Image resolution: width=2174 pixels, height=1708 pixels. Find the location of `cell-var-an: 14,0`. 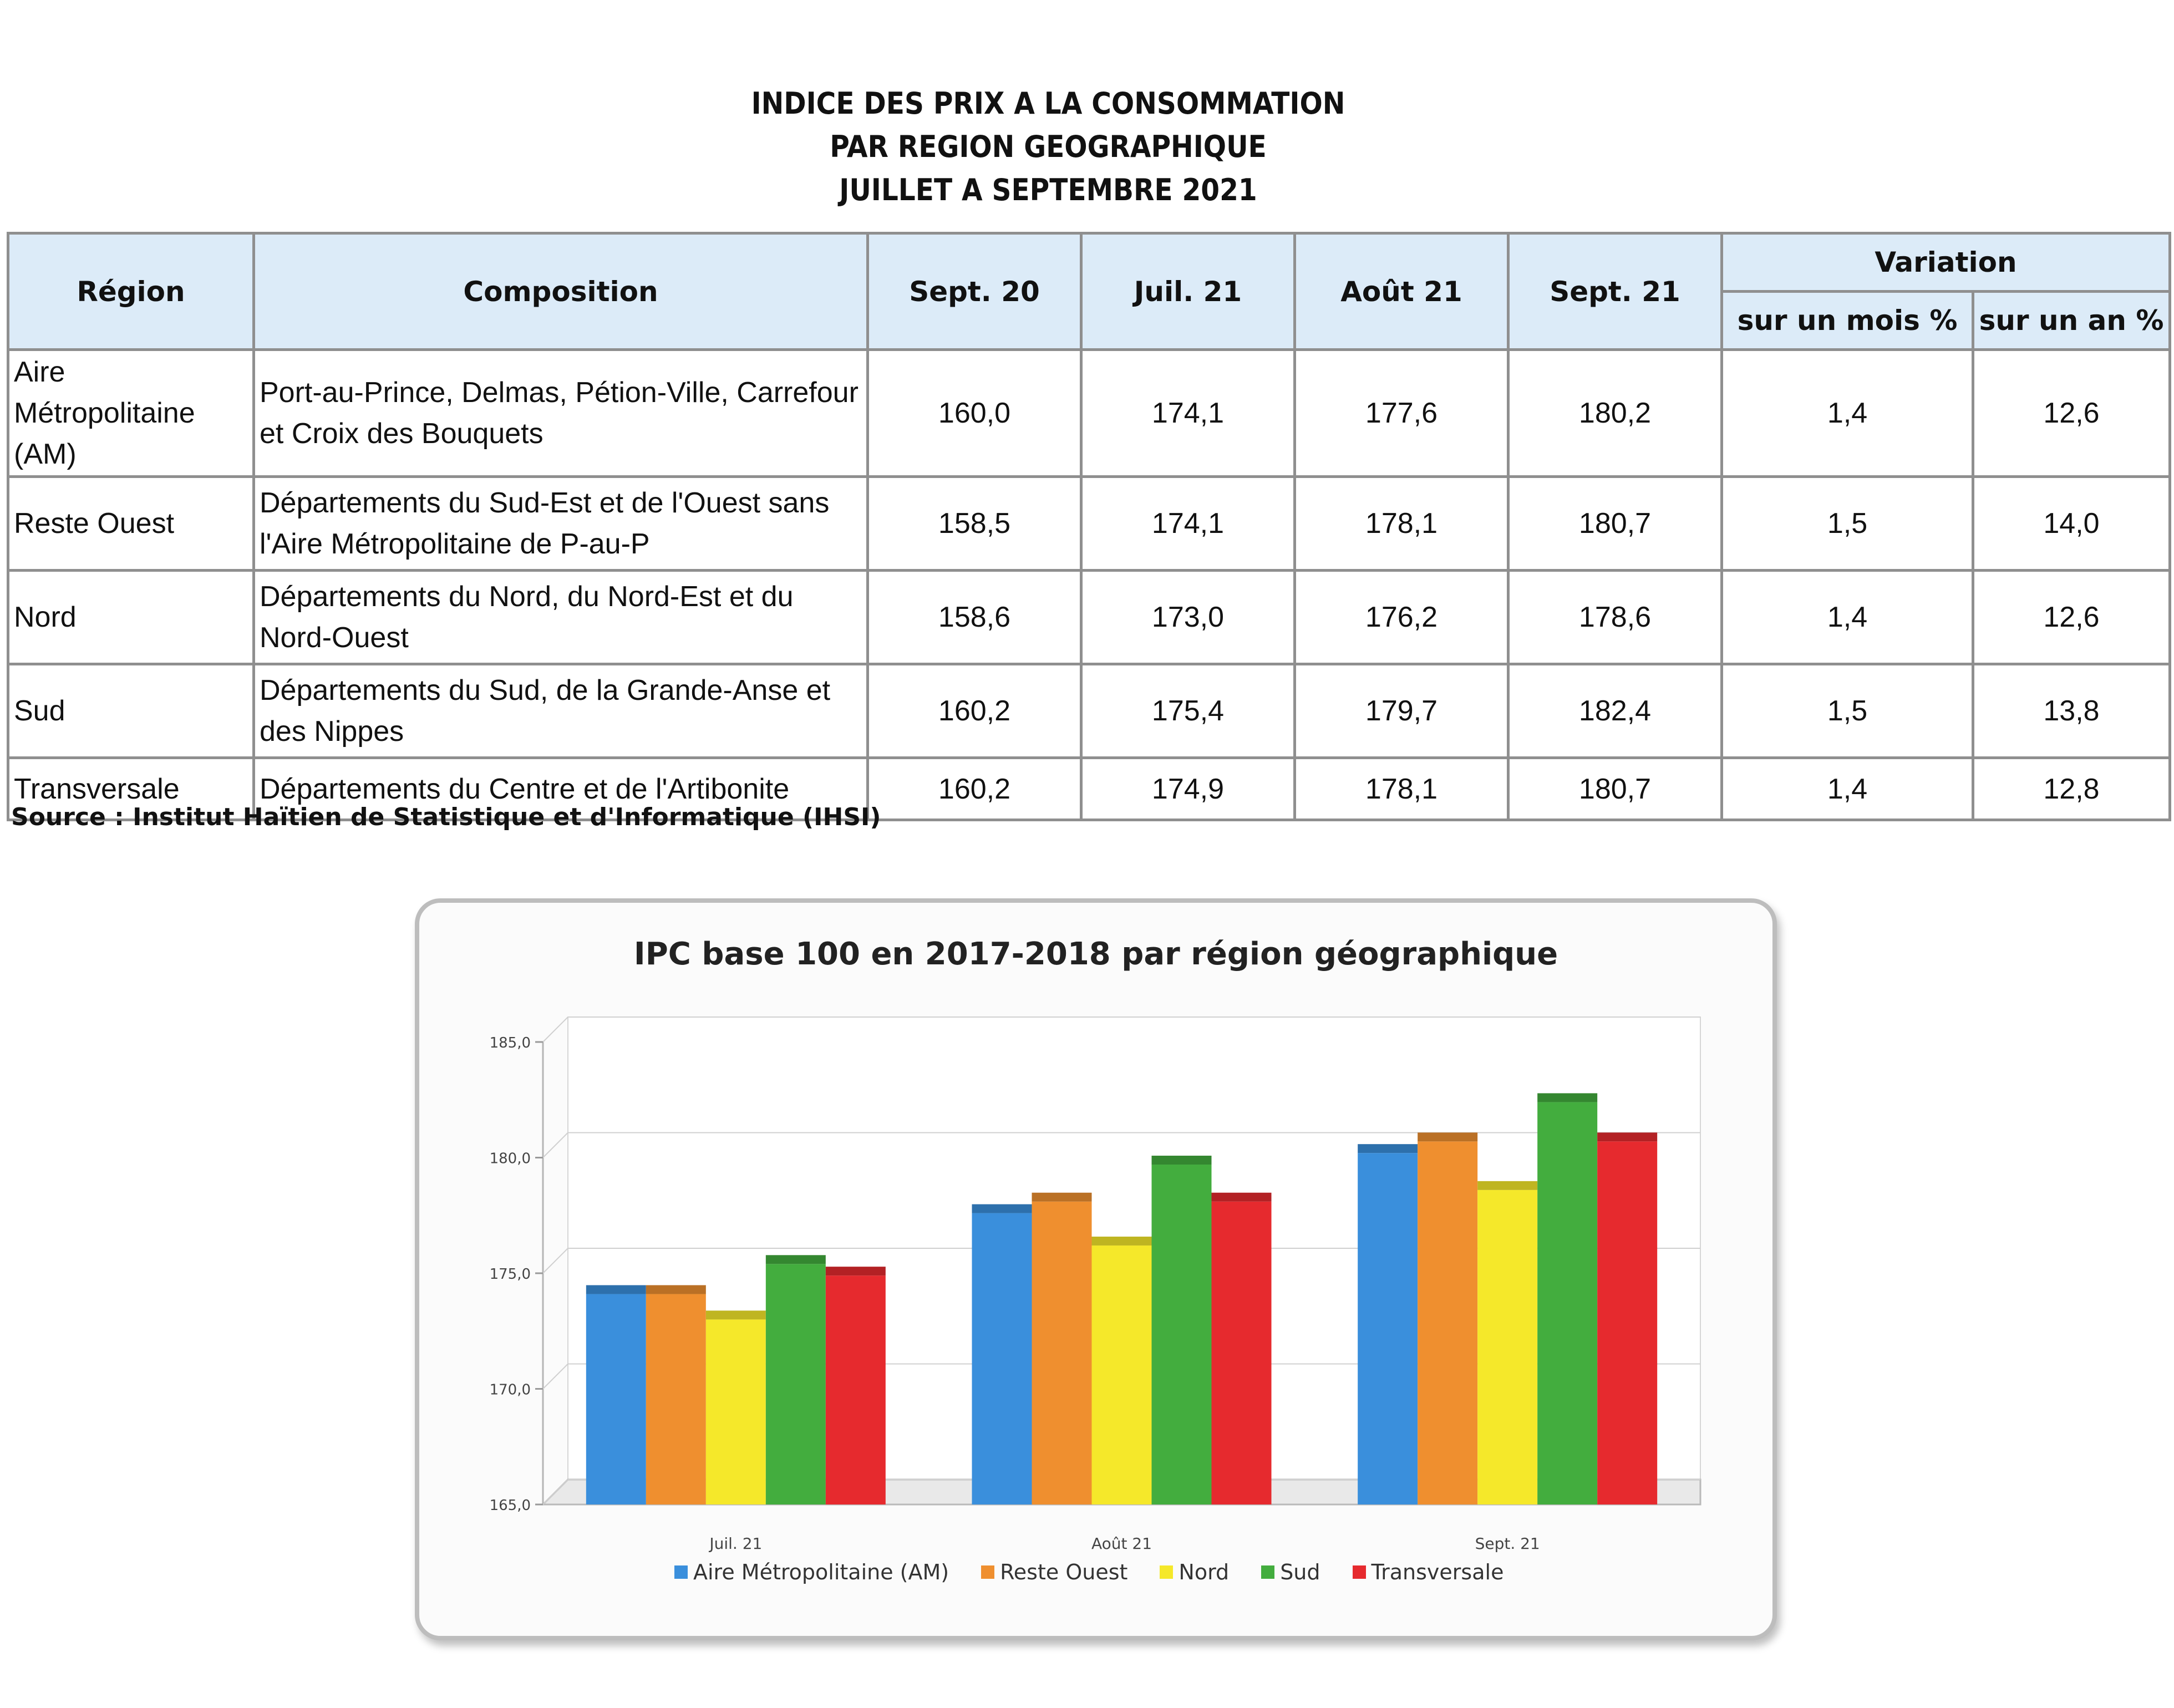

cell-var-an: 14,0 is located at coordinates (2071, 523).